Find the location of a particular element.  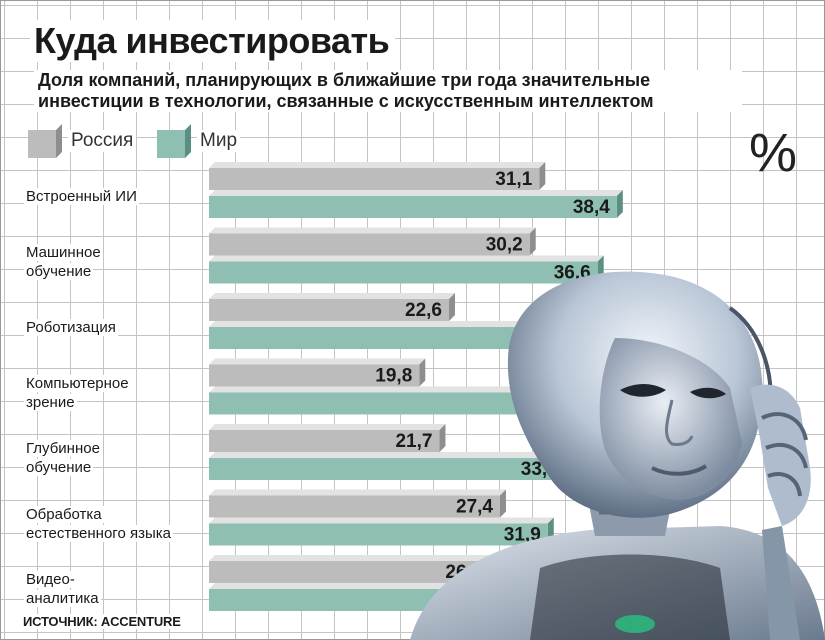

value-label-russia-6: 27,4 is located at coordinates (474, 507).